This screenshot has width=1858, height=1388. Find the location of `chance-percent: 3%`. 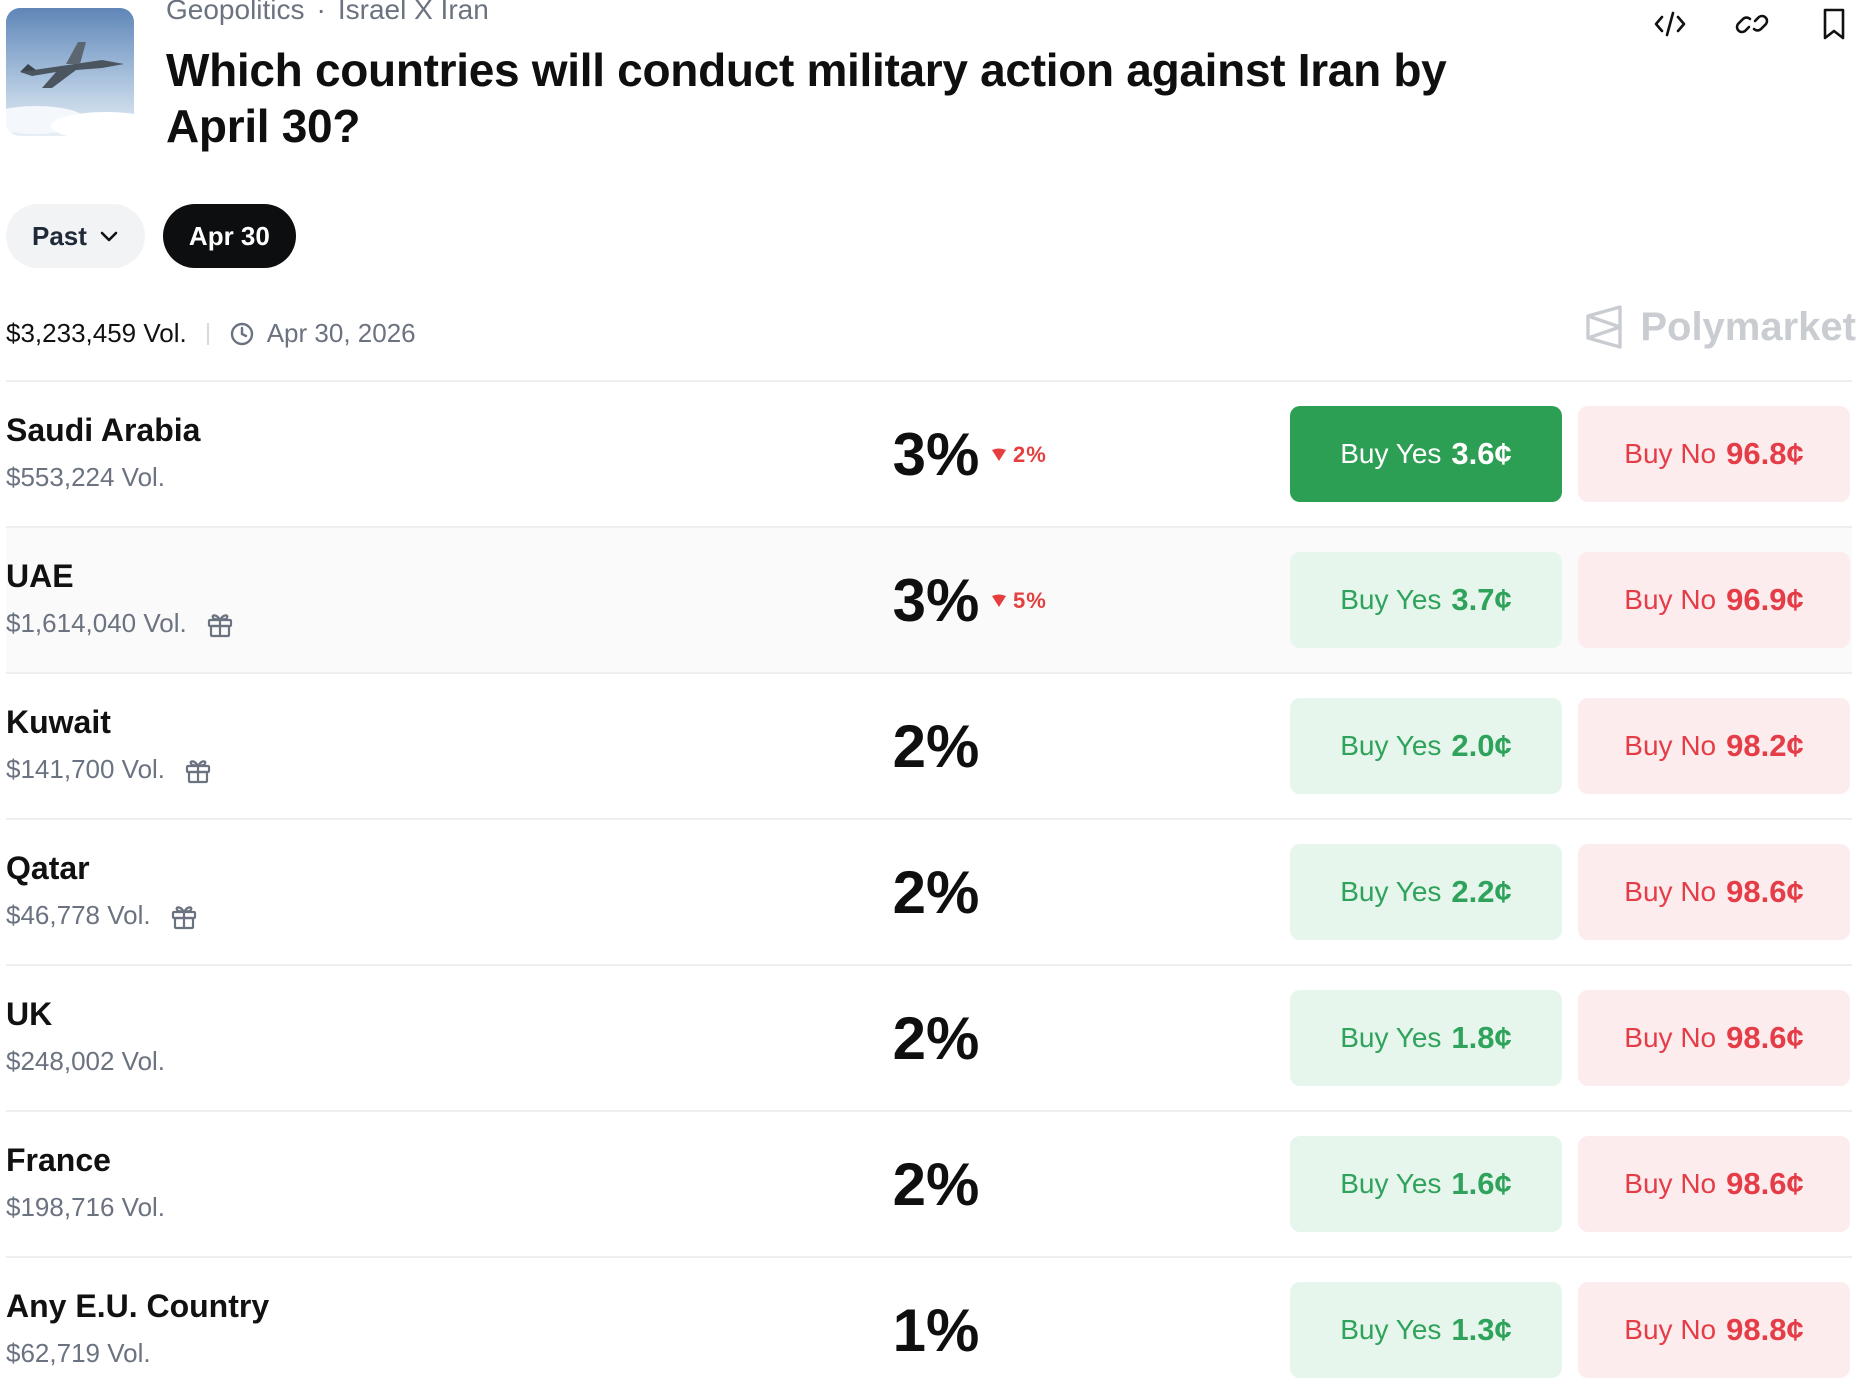

chance-percent: 3% is located at coordinates (936, 454).